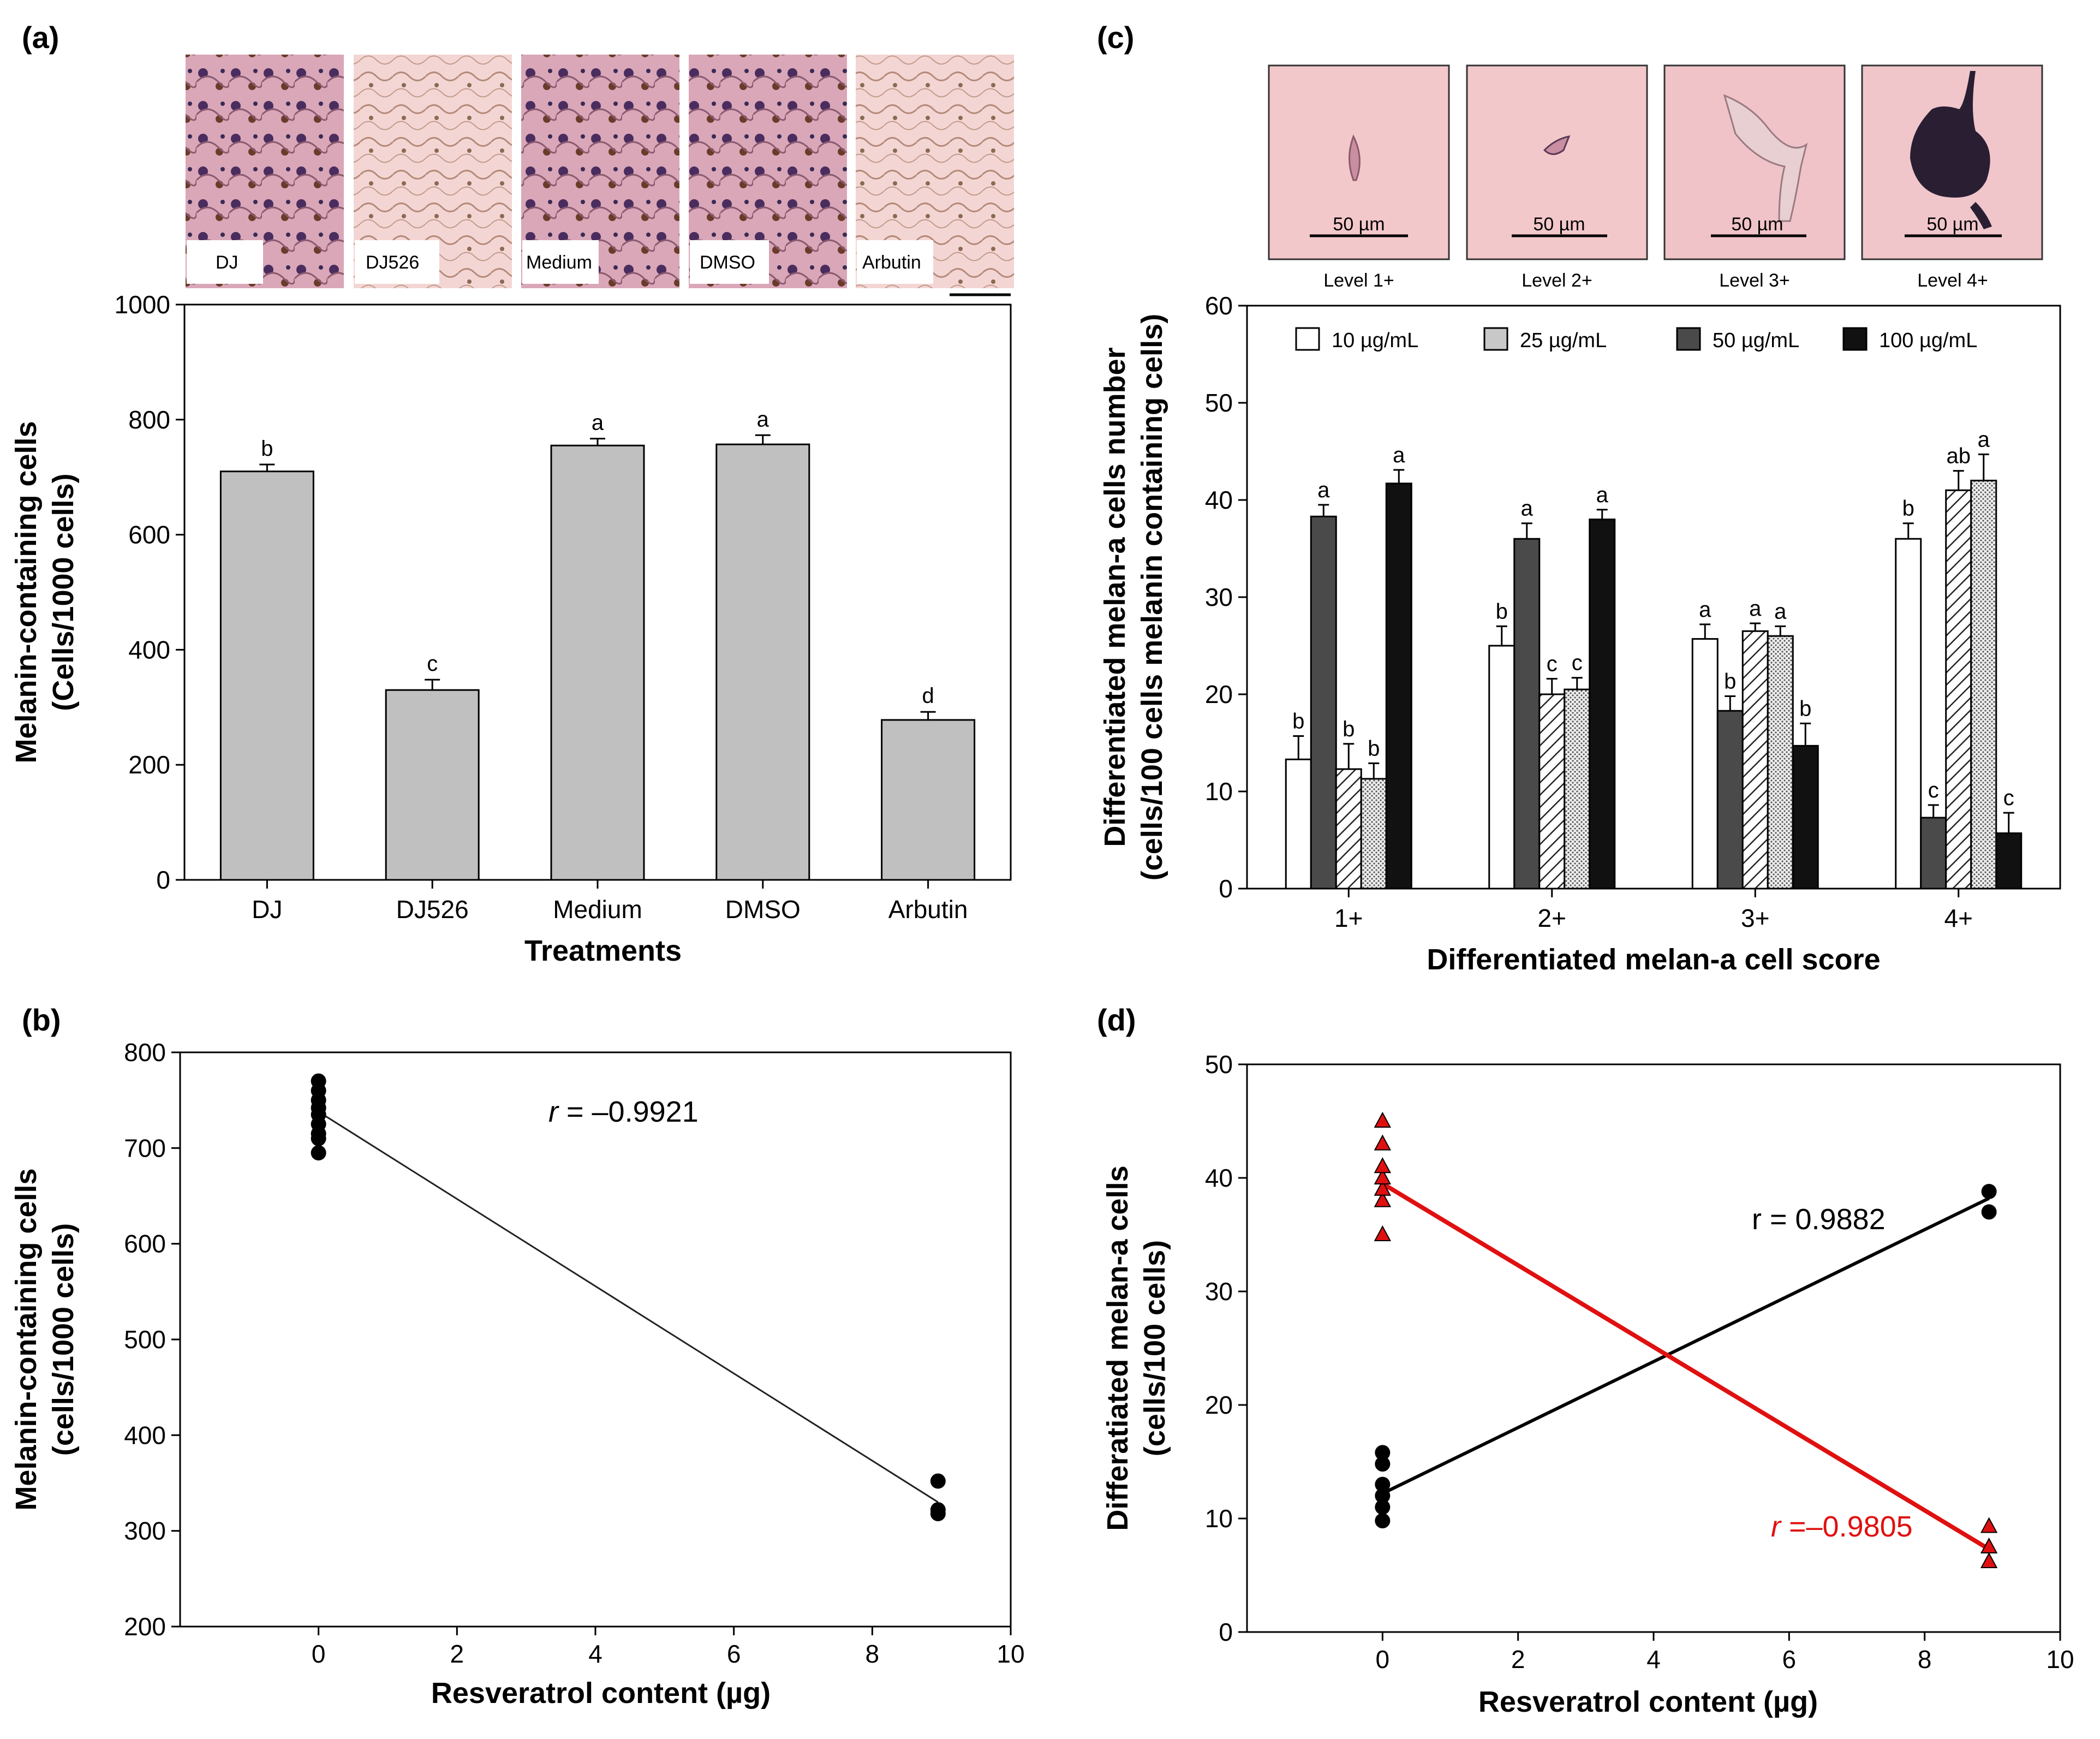 The image size is (2100, 1739). I want to click on significance-letter: d, so click(928, 696).